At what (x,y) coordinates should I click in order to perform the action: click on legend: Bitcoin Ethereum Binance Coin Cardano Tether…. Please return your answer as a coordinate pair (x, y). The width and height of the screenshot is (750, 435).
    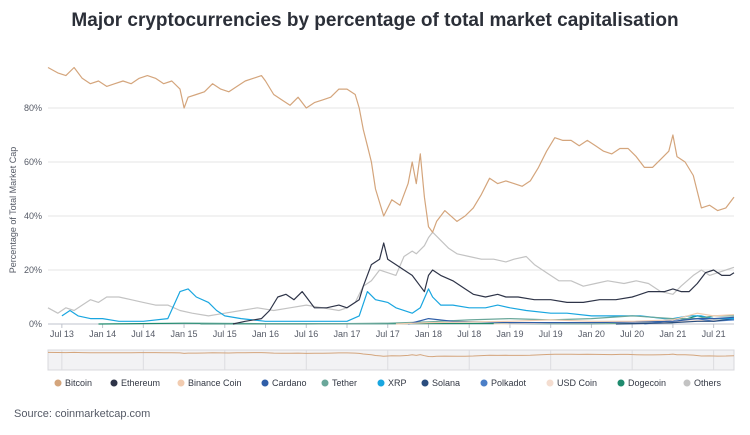
    Looking at the image, I should click on (388, 383).